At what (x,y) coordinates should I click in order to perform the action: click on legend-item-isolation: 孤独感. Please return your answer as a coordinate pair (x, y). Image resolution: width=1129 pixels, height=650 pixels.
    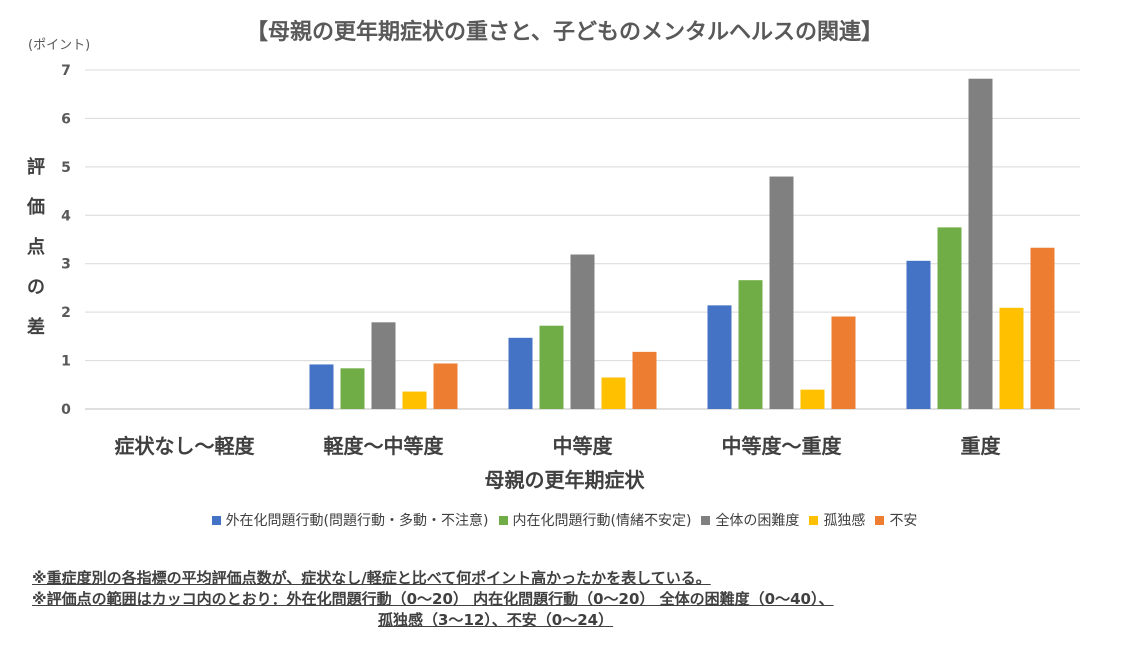
    Looking at the image, I should click on (837, 520).